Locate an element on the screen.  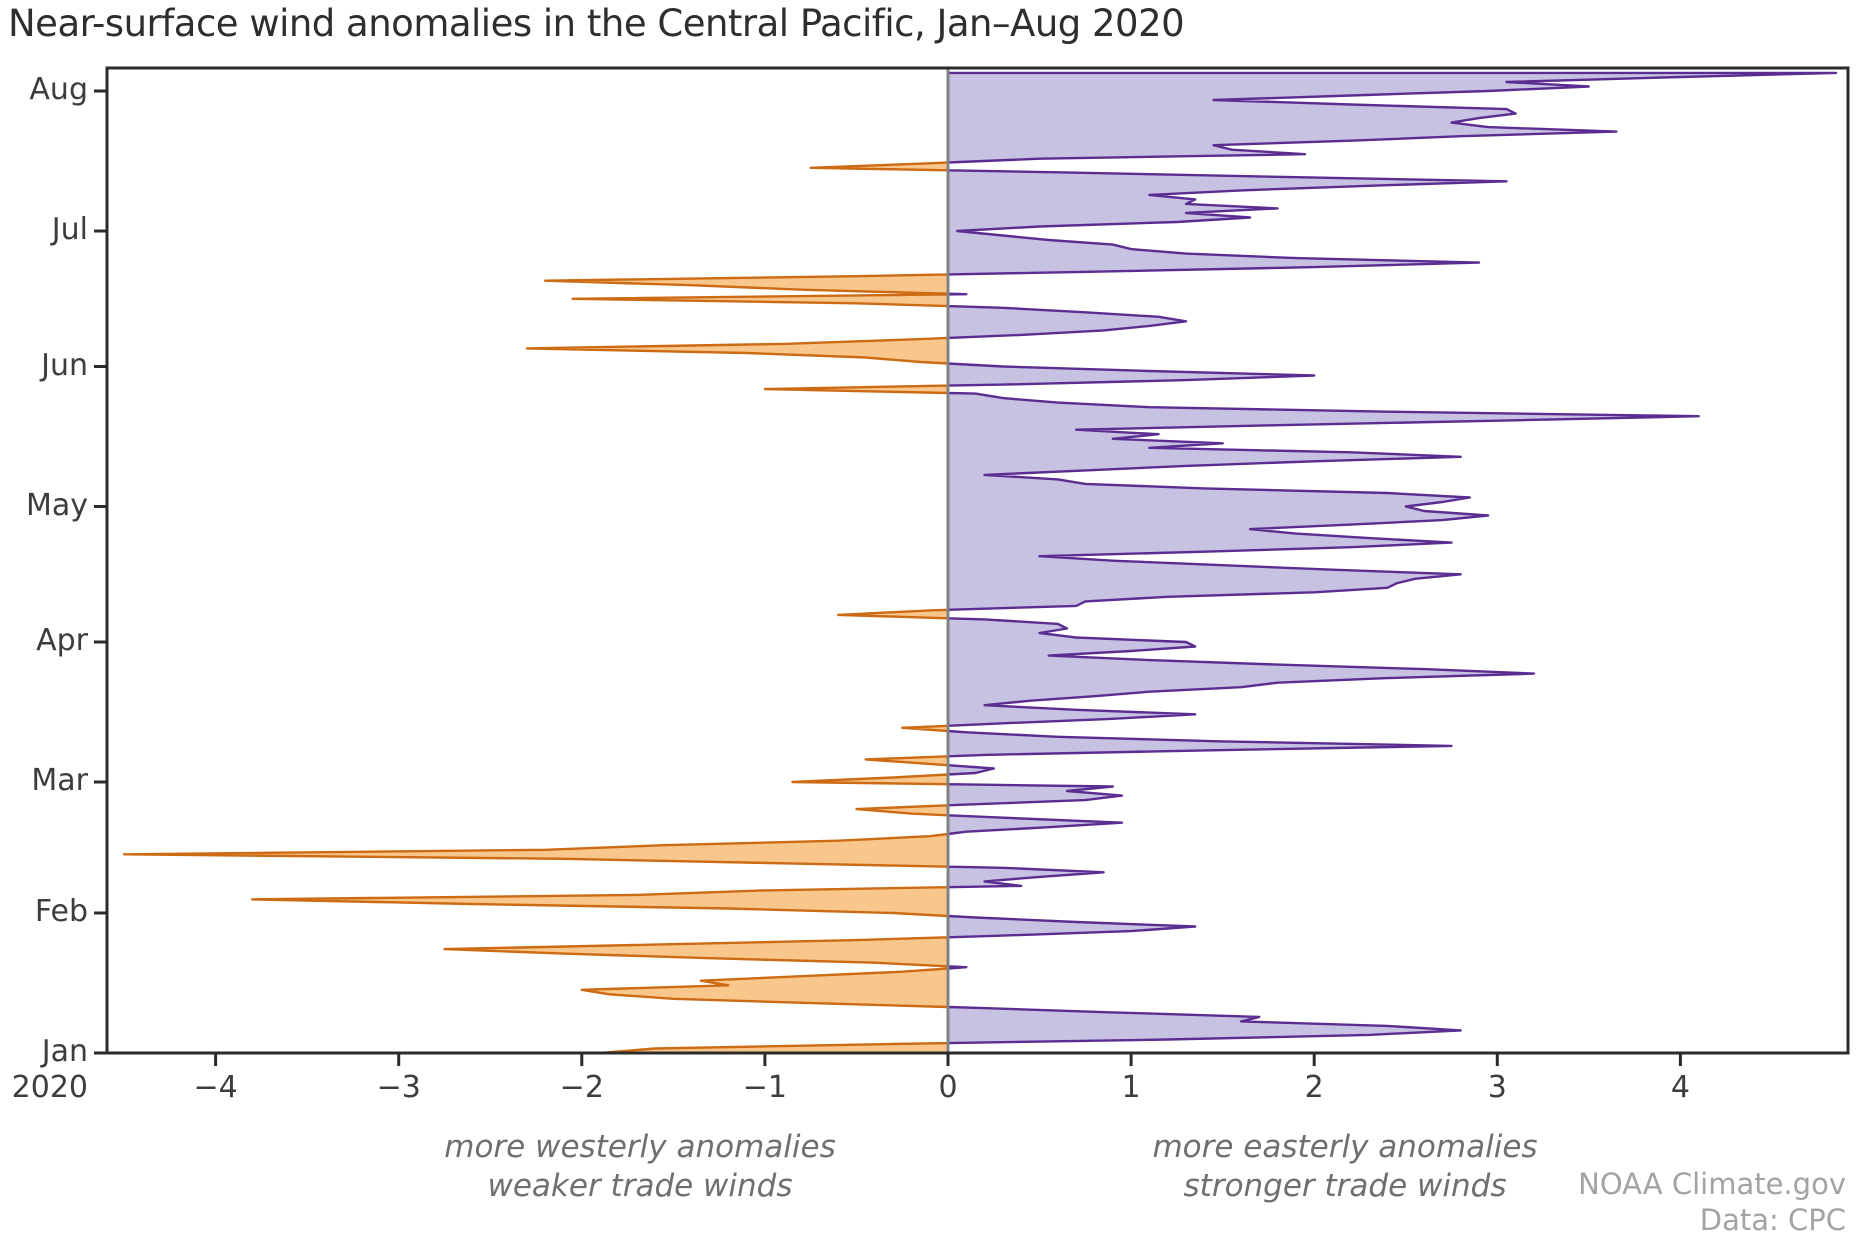
x-tick-label: 4 is located at coordinates (1680, 1087).